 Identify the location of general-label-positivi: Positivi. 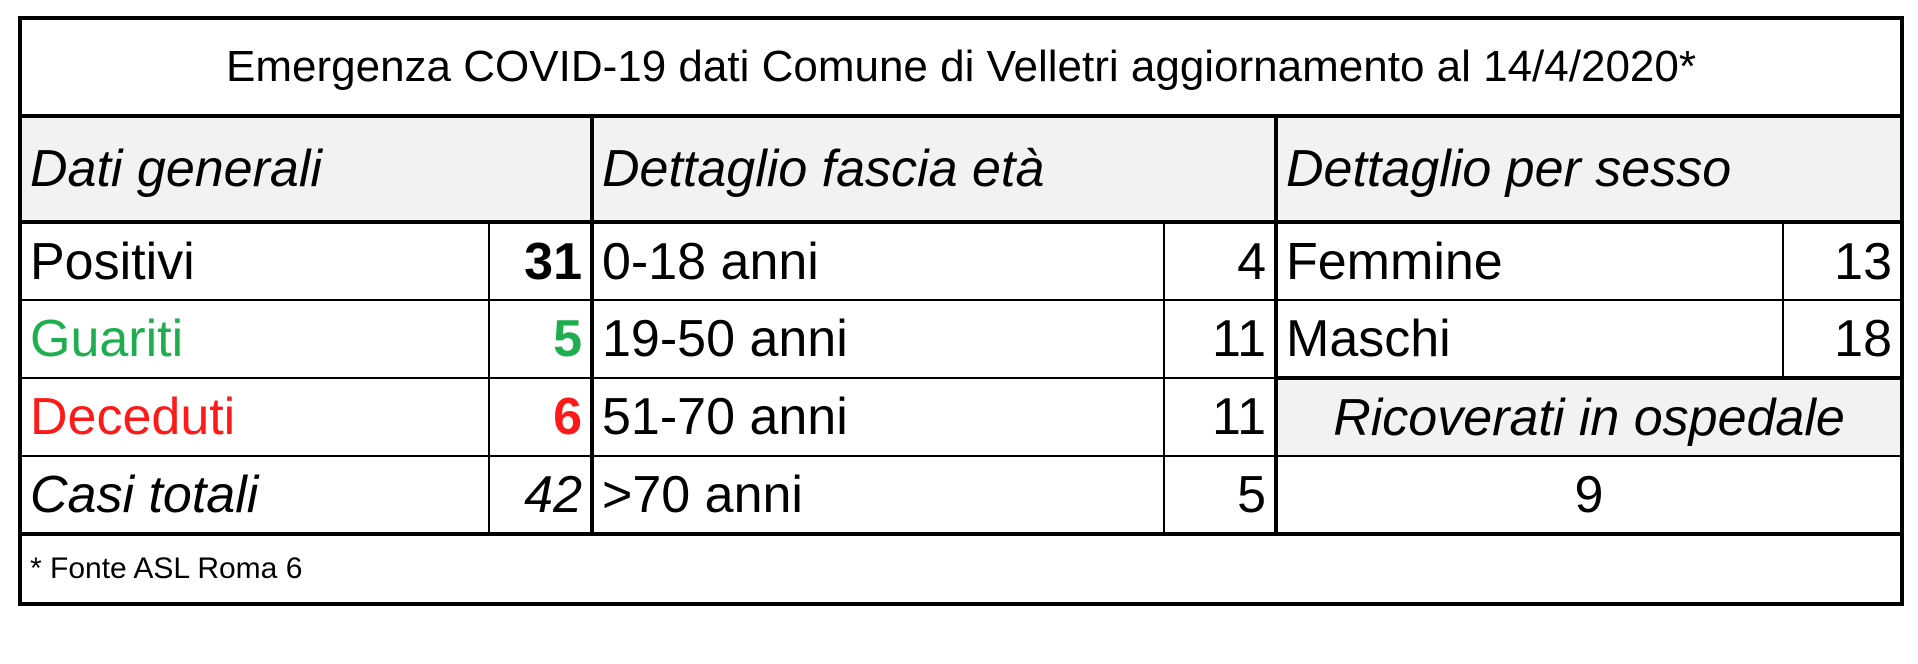
(254, 260).